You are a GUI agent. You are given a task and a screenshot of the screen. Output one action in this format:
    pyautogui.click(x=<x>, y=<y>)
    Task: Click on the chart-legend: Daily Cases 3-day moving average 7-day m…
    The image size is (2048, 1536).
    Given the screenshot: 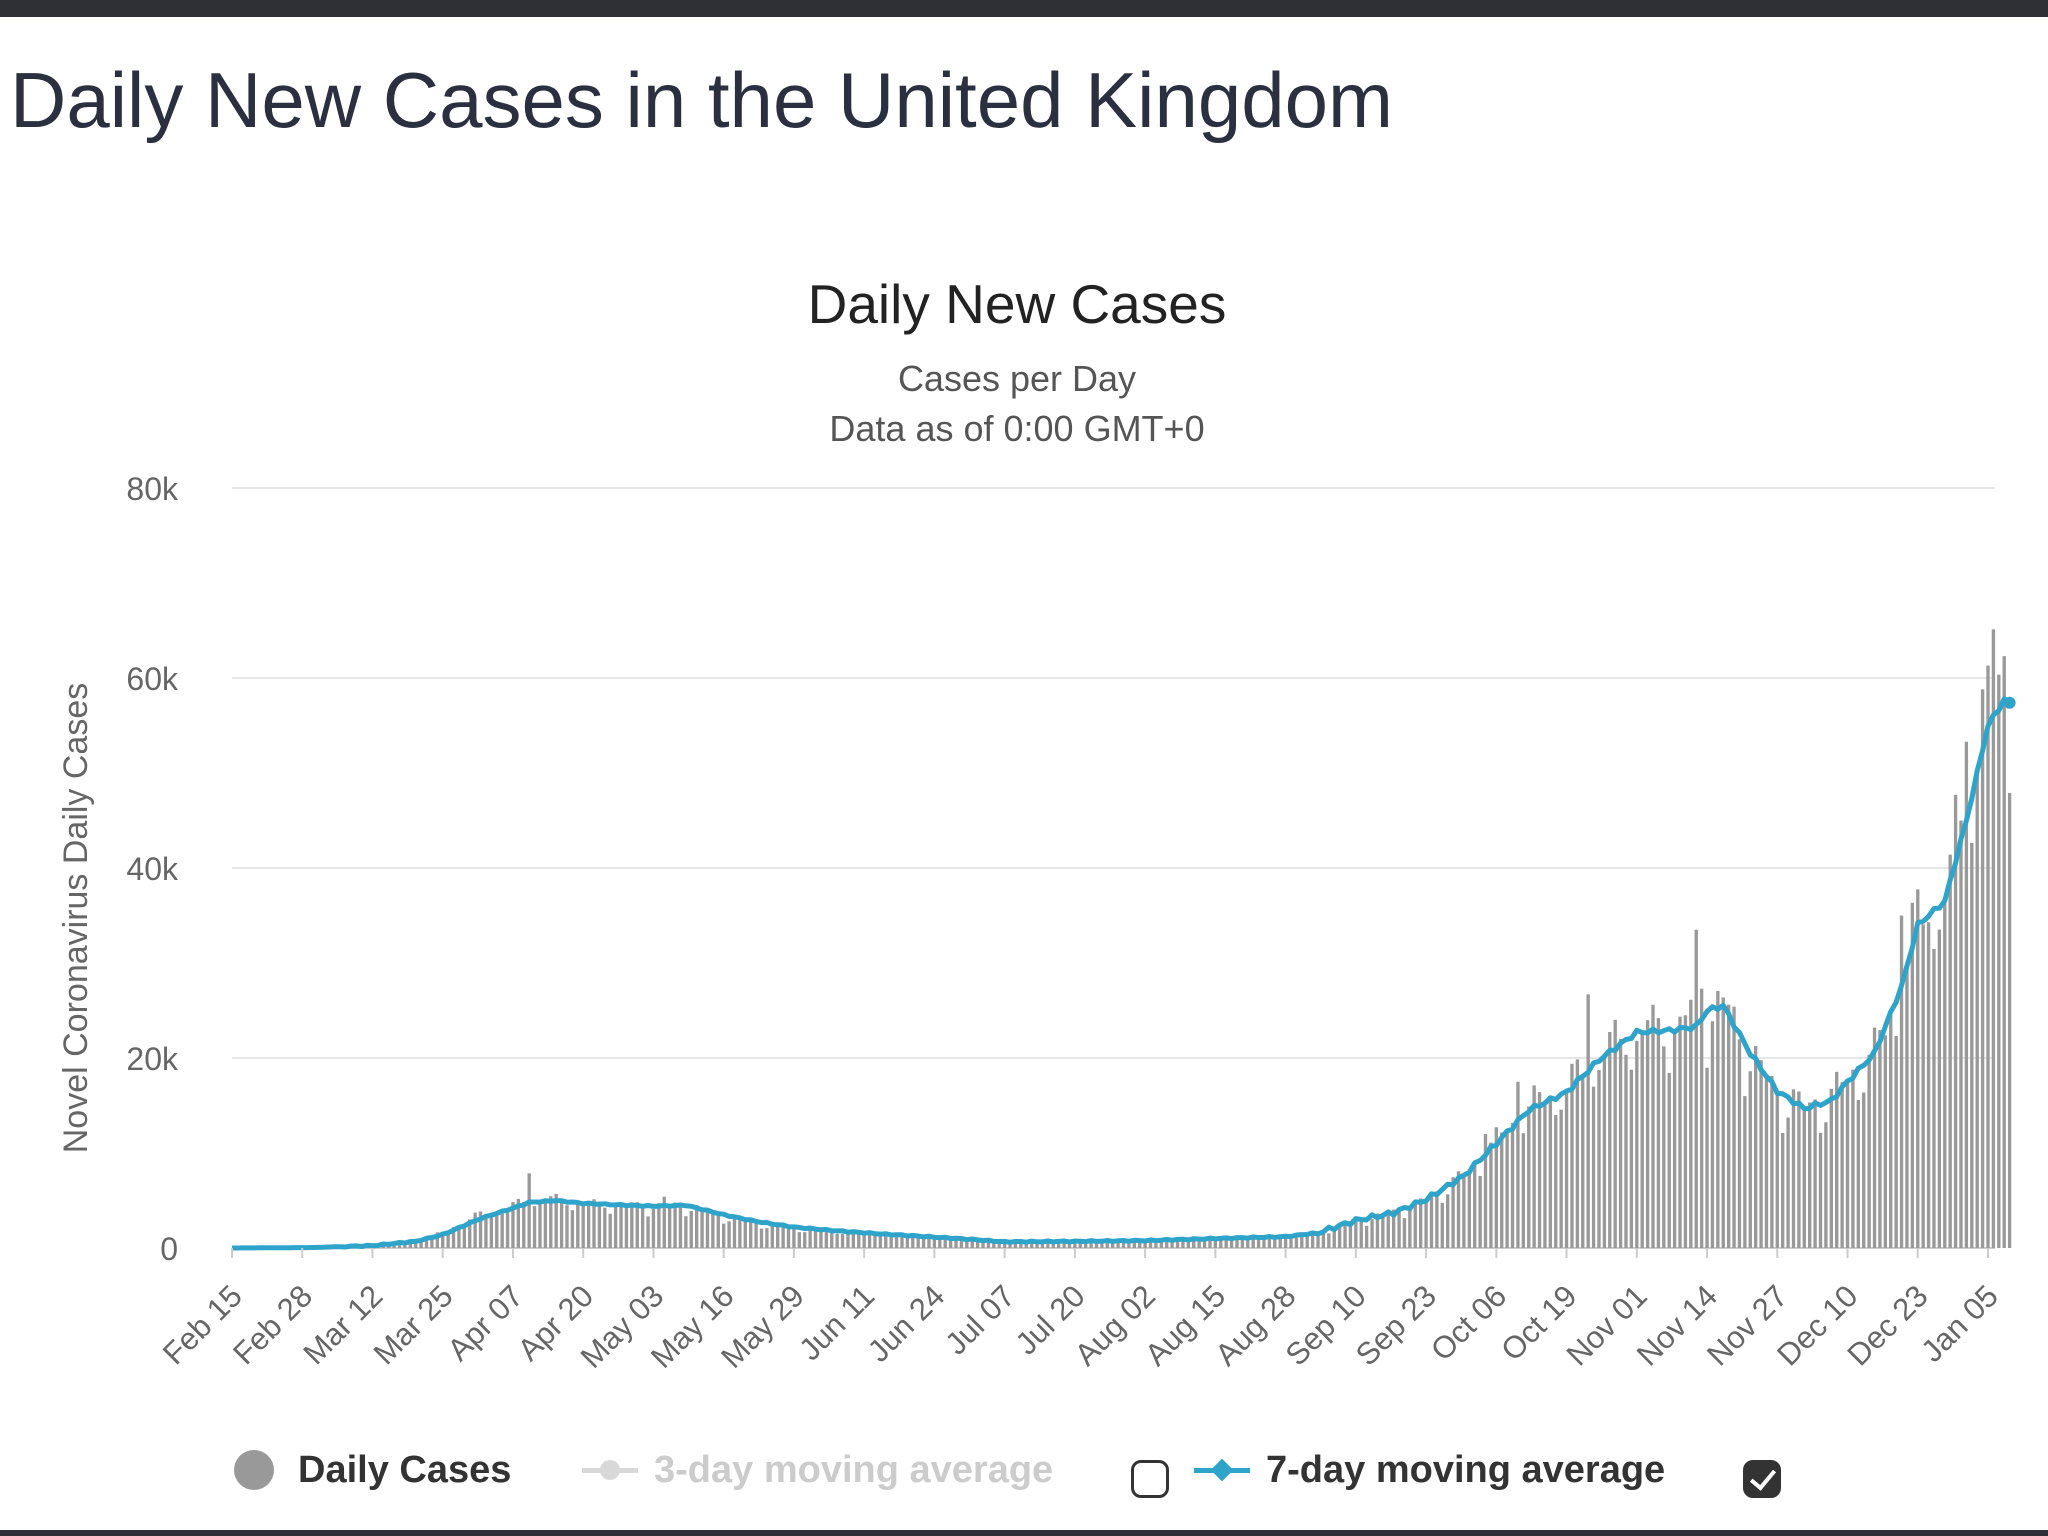 What is the action you would take?
    pyautogui.click(x=1024, y=1475)
    